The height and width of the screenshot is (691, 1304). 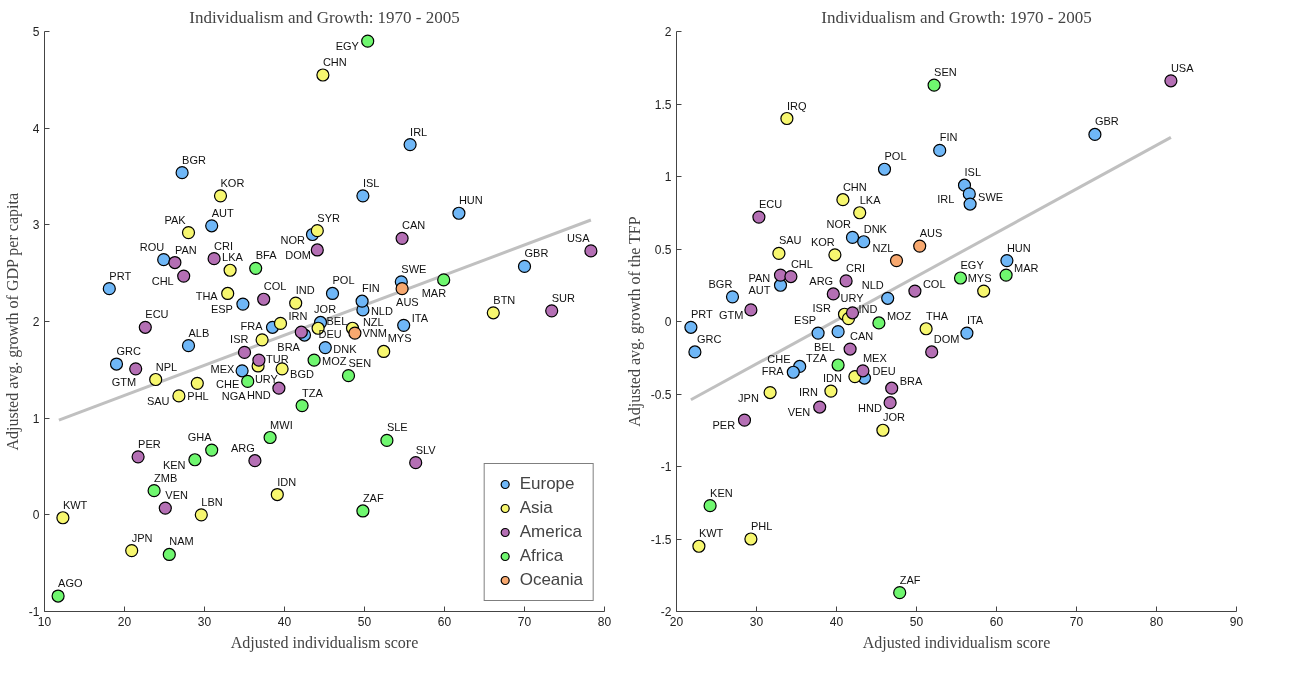 What do you see at coordinates (181, 541) in the screenshot?
I see `data-label: NAM` at bounding box center [181, 541].